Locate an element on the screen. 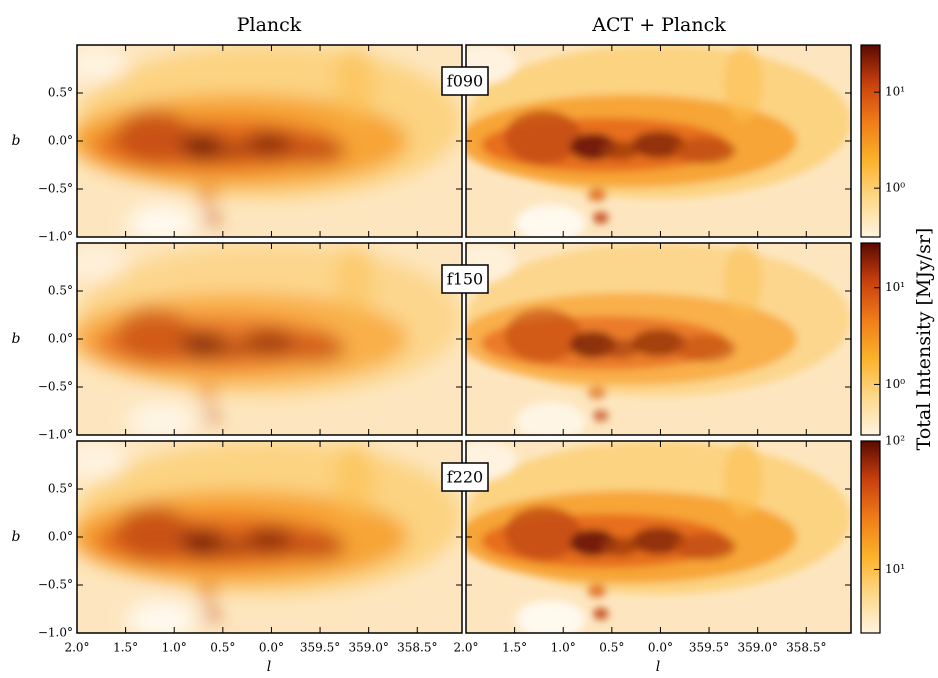 This screenshot has height=678, width=938. colorbar-tick-label: 10² is located at coordinates (895, 441).